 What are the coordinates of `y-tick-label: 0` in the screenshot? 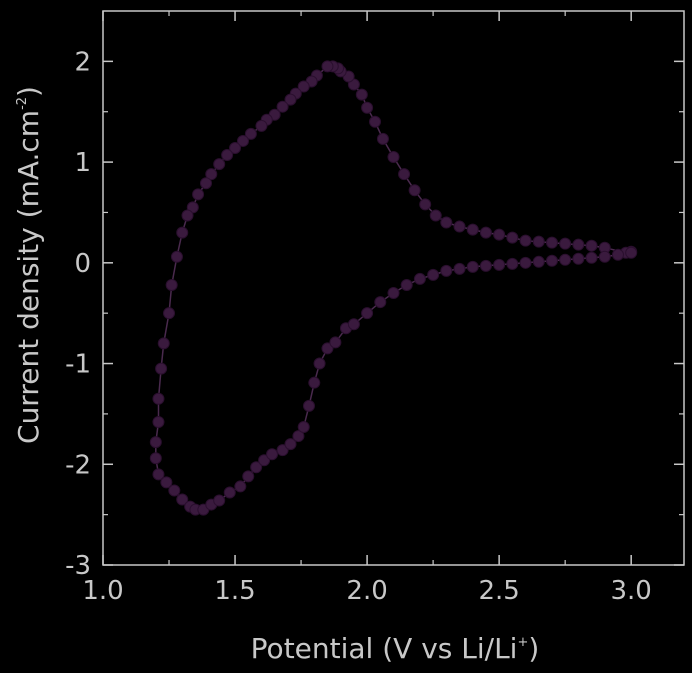 It's located at (82, 264).